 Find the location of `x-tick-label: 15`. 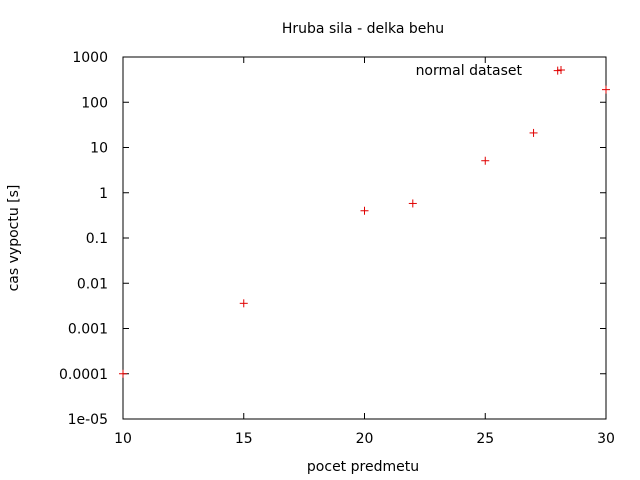

x-tick-label: 15 is located at coordinates (244, 439).